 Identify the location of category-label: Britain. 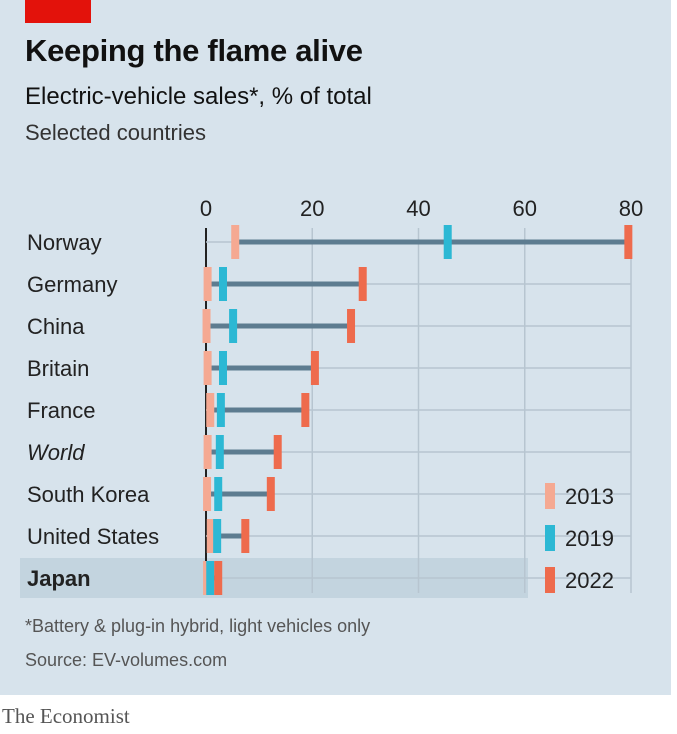
(58, 368).